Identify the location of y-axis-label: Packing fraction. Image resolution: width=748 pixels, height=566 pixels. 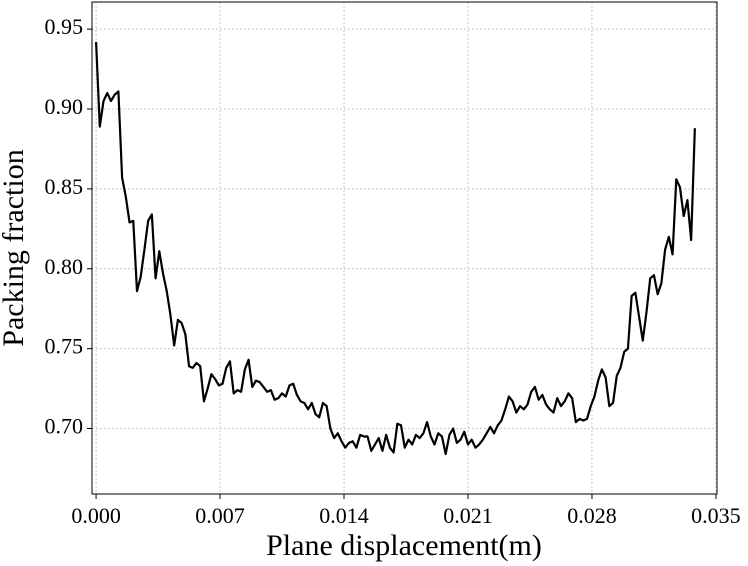
(15, 247).